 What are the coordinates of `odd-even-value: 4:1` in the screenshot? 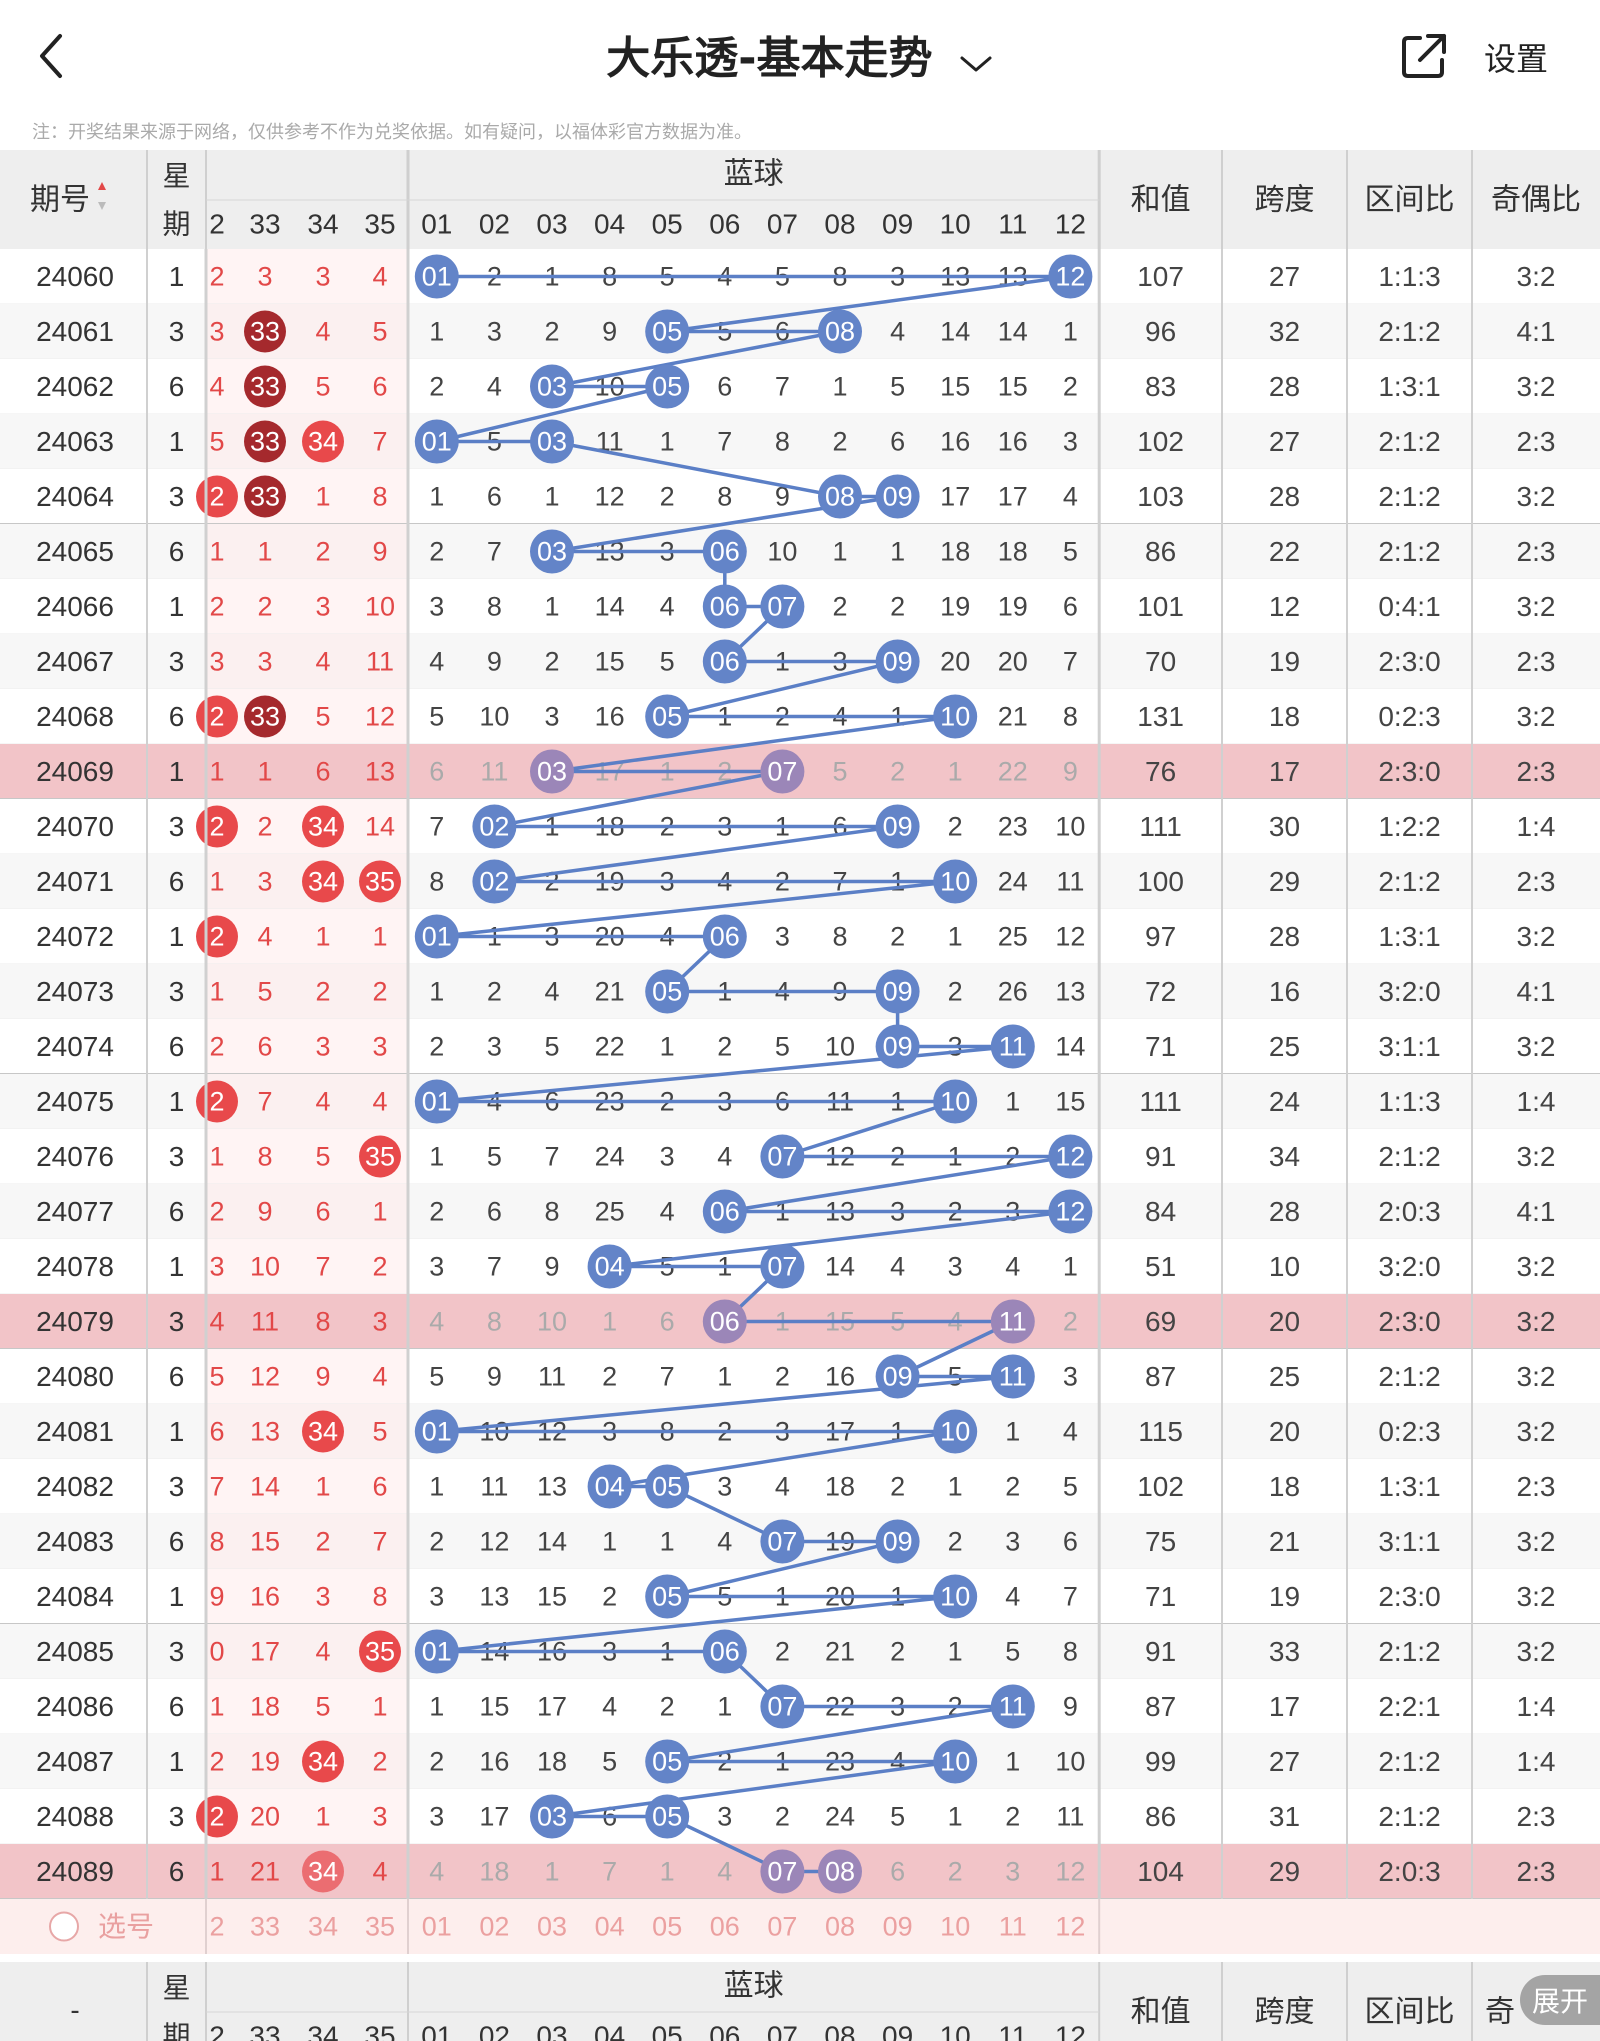 It's located at (1536, 1211).